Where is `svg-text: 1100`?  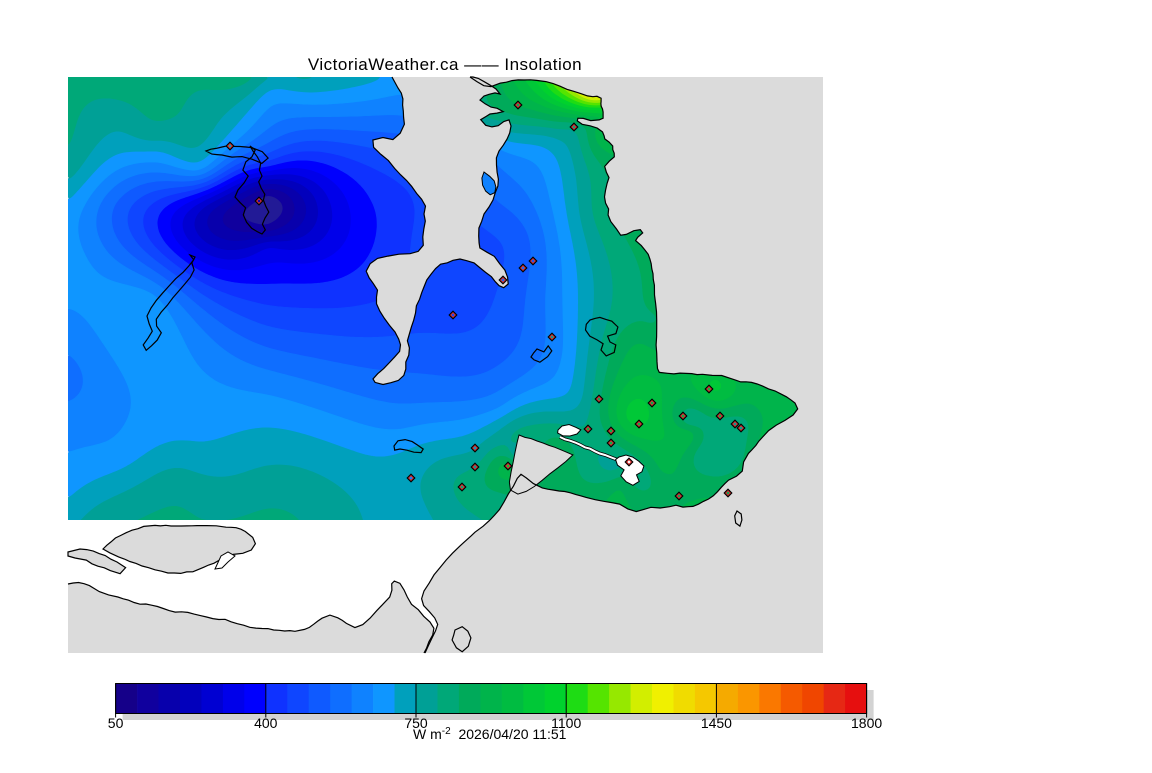 svg-text: 1100 is located at coordinates (566, 723).